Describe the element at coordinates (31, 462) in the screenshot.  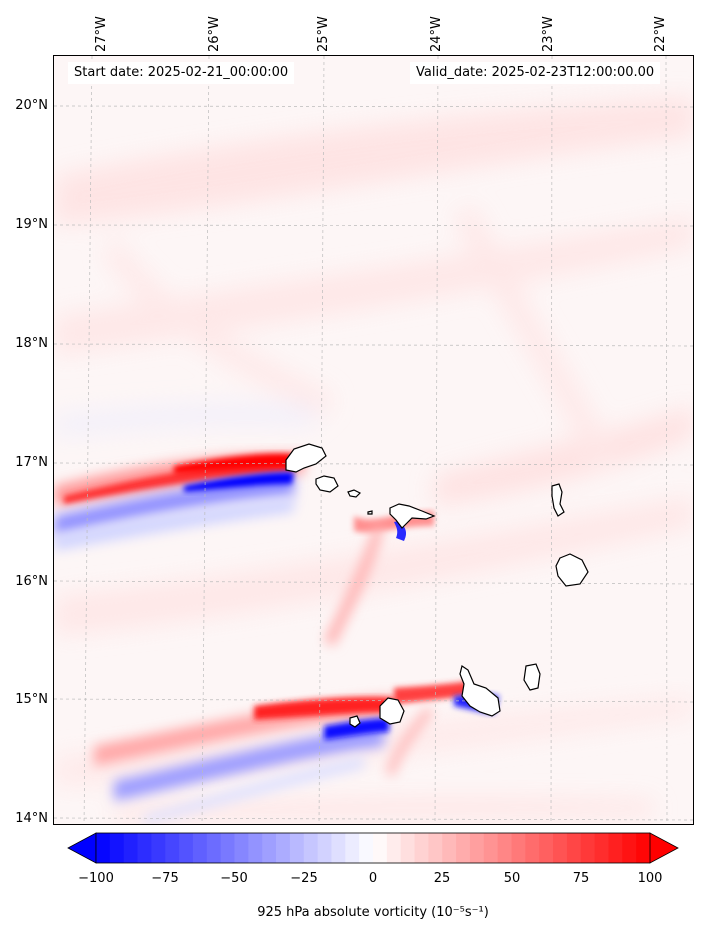
I see `lat-label-17n: 17°N` at that location.